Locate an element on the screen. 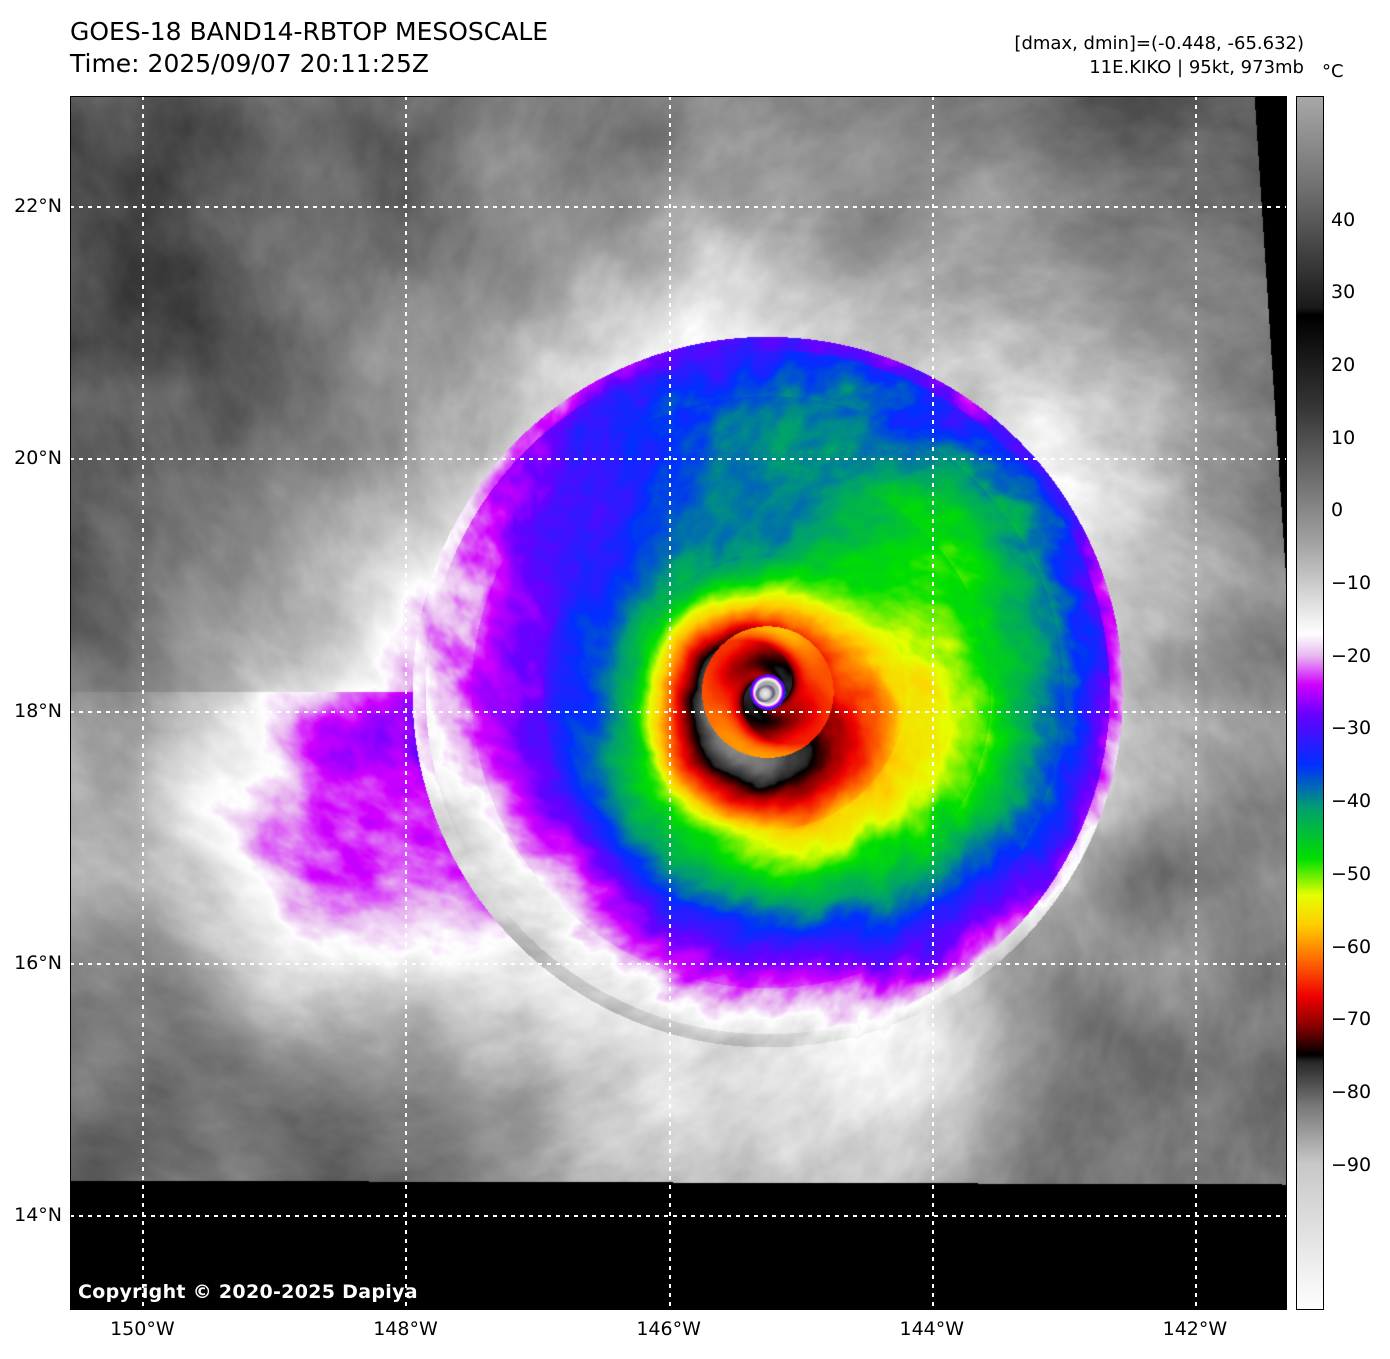 The image size is (1390, 1359). colorbar-tick-label: −70 is located at coordinates (1351, 1019).